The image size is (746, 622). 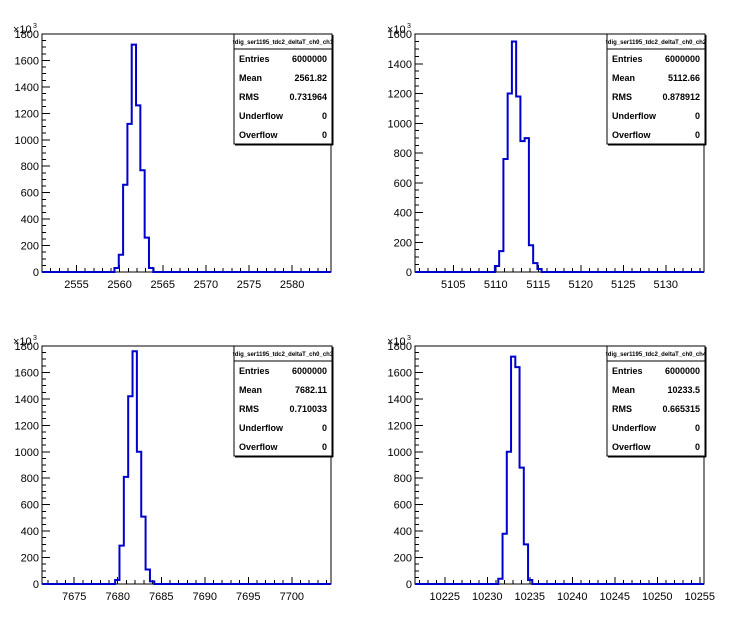 What do you see at coordinates (205, 597) in the screenshot?
I see `x-tick-label: 7690` at bounding box center [205, 597].